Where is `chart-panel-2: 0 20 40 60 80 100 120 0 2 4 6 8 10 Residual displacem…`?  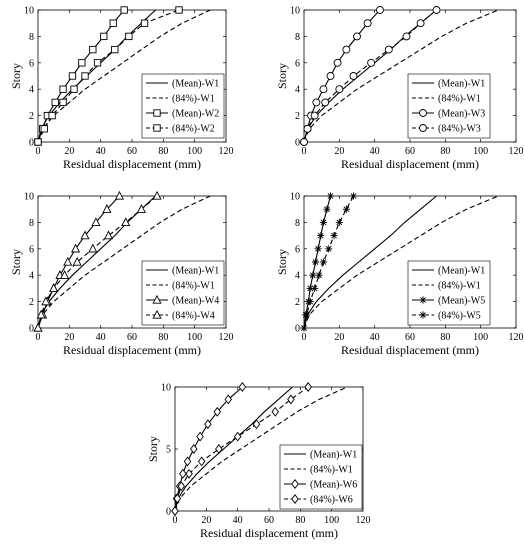
chart-panel-2: 0 20 40 60 80 100 120 0 2 4 6 8 10 Residual displacem… is located at coordinates (399, 89).